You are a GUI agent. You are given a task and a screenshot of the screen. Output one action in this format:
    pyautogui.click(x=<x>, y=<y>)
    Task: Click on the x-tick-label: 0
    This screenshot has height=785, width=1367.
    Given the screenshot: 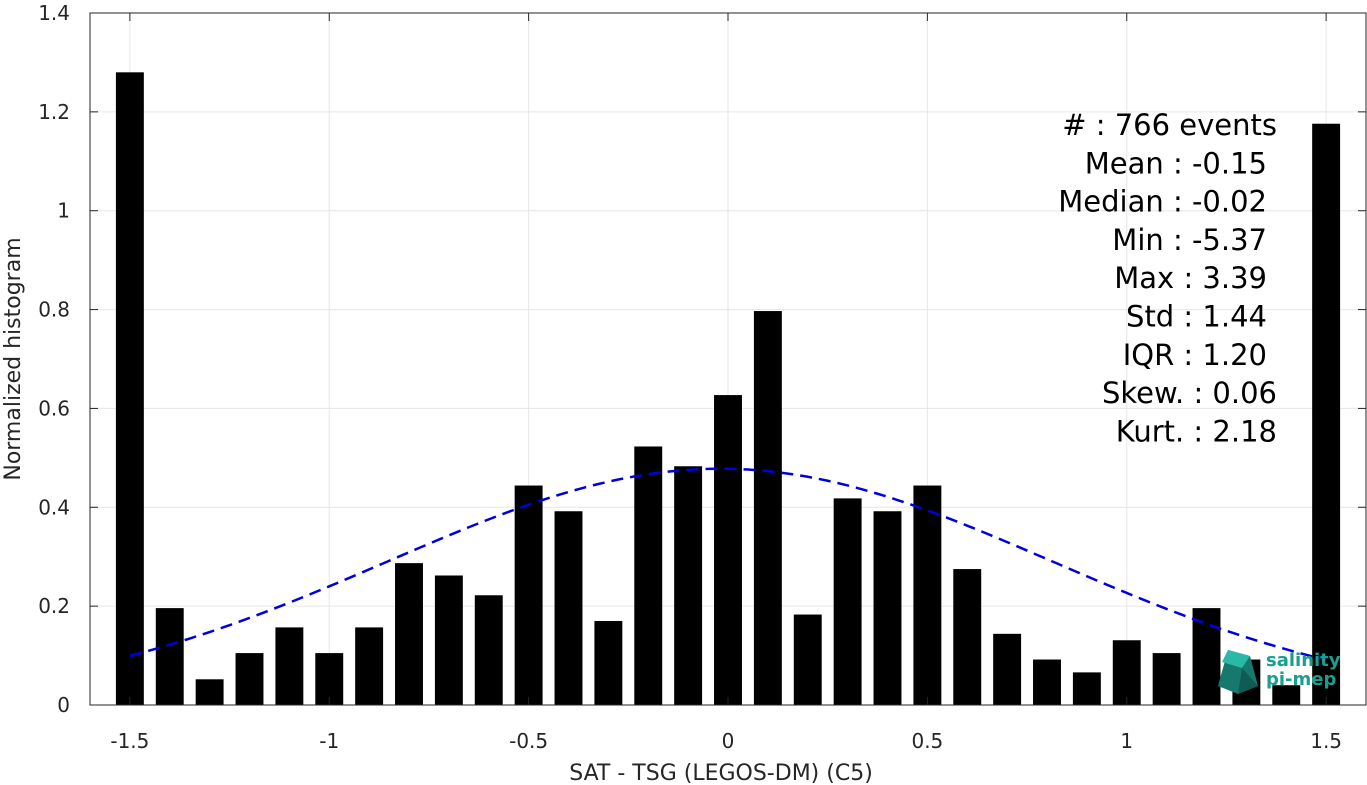 What is the action you would take?
    pyautogui.click(x=728, y=741)
    